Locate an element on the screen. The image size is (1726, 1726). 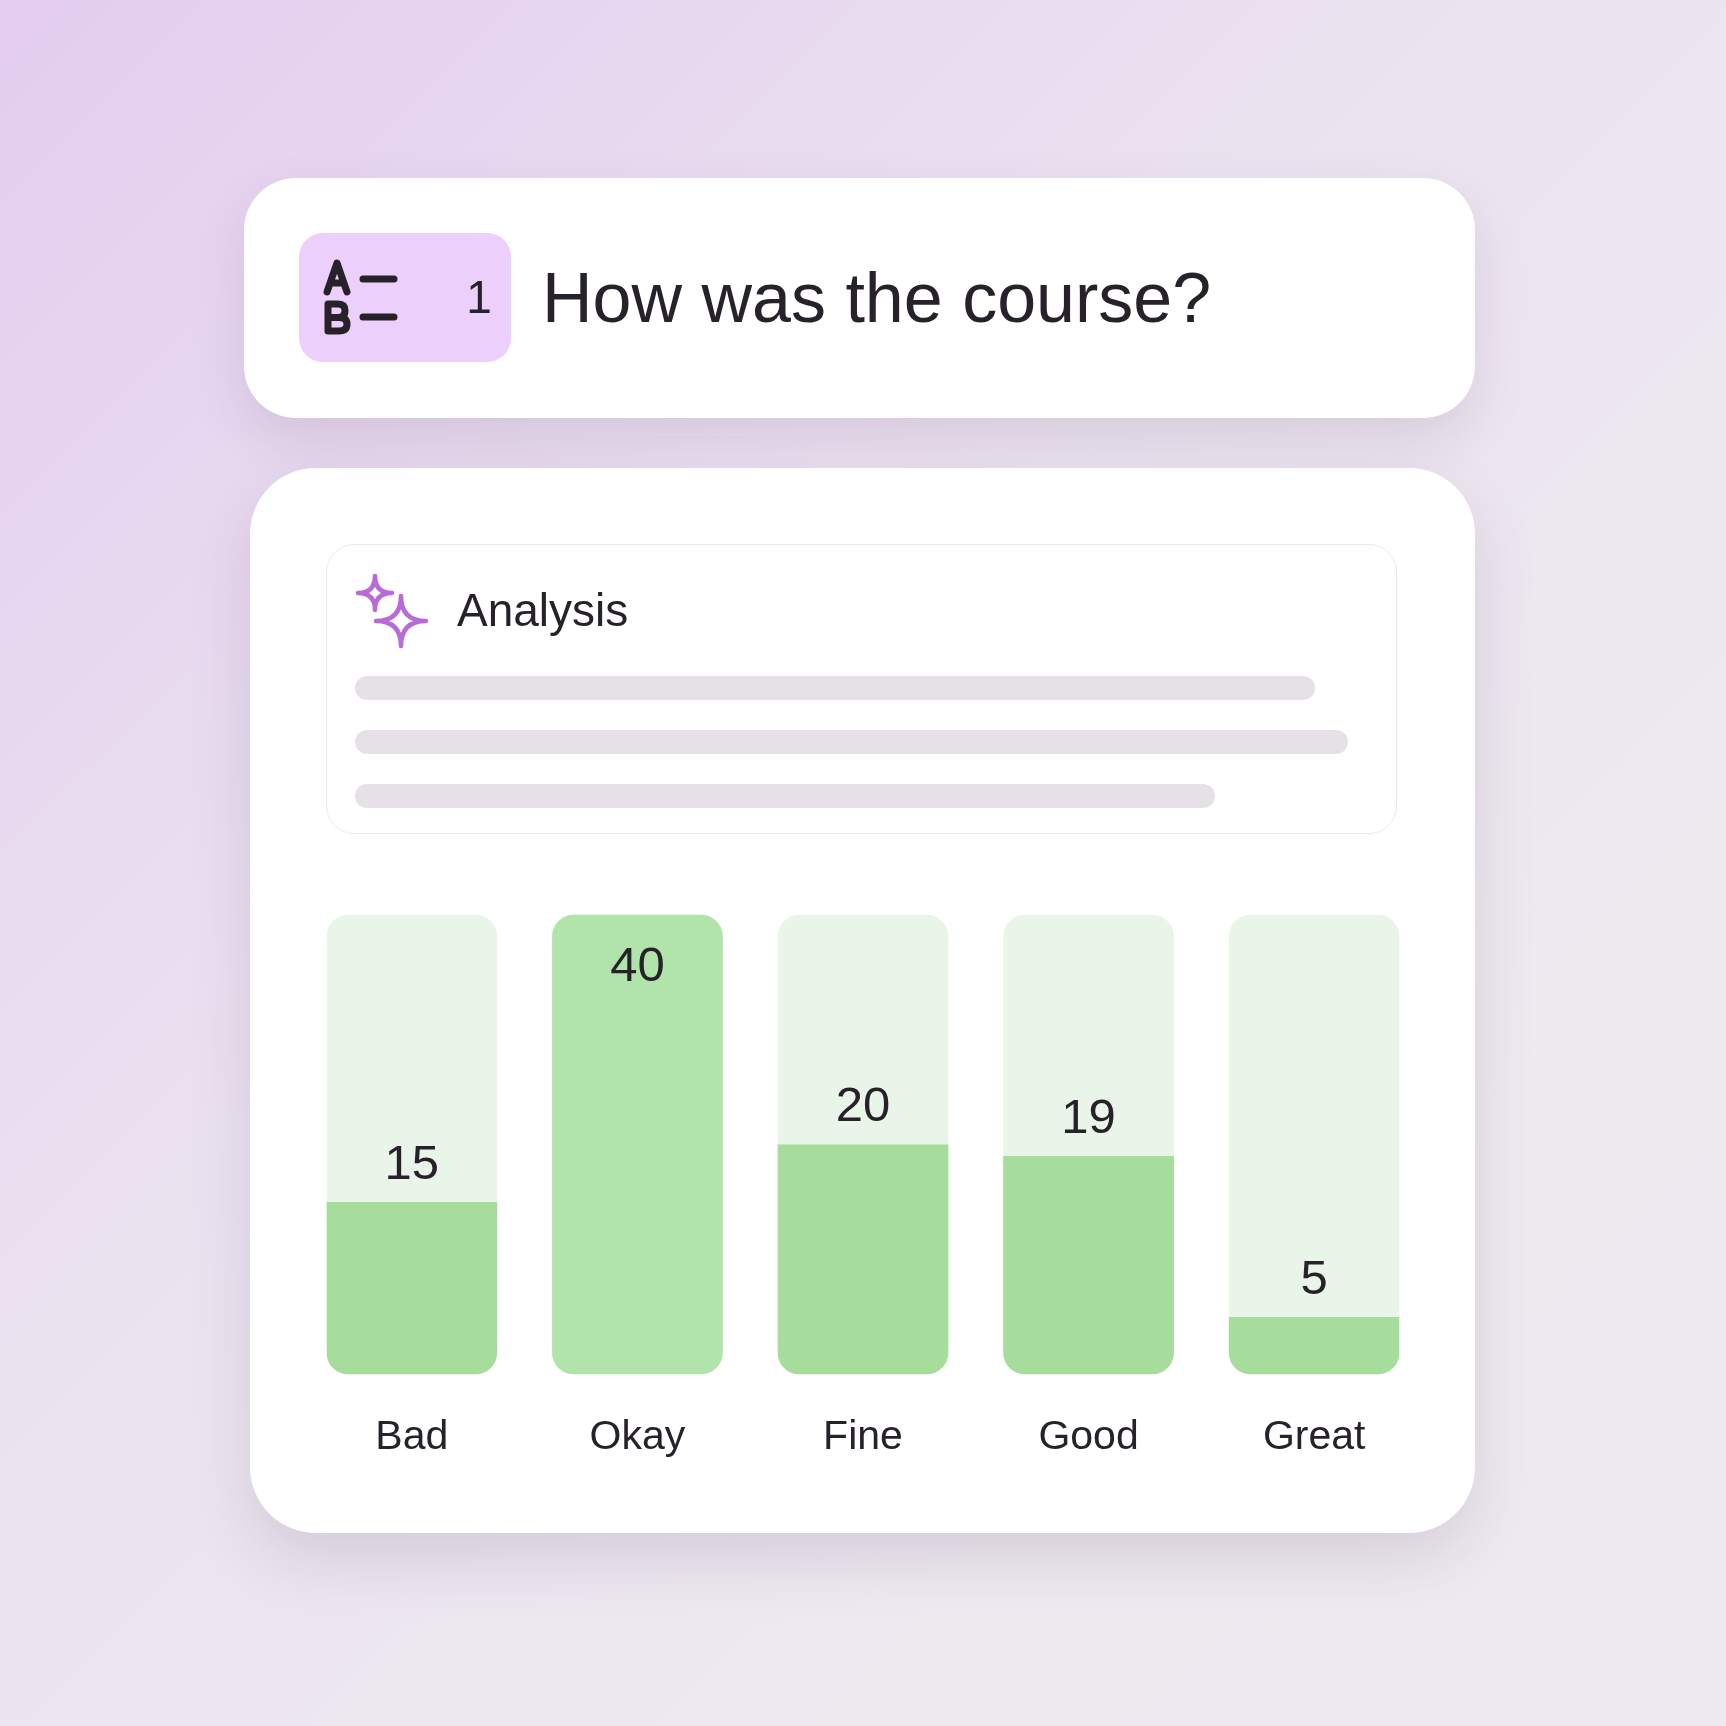
x-tick-label: Good is located at coordinates (1088, 1434).